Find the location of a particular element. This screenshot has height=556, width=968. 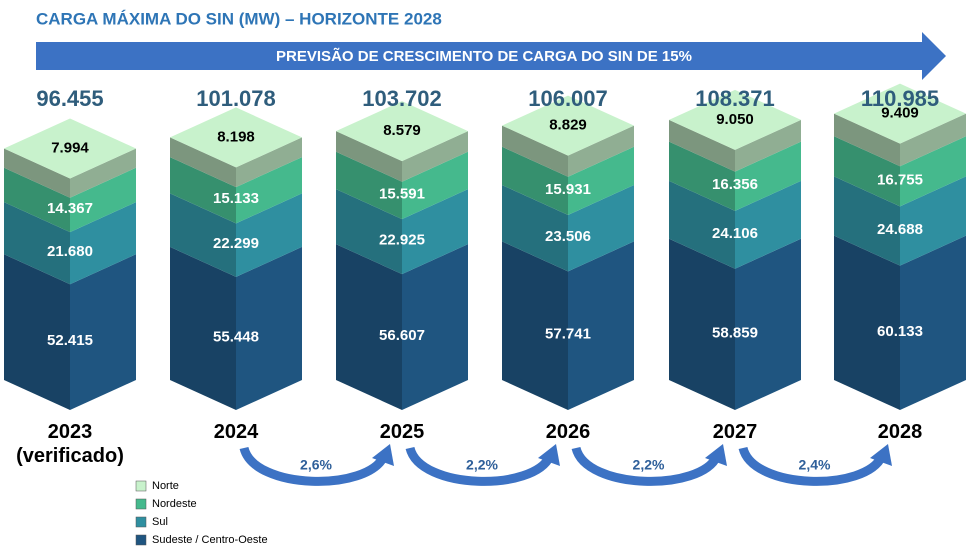

segment-label: 60.133 is located at coordinates (900, 331).